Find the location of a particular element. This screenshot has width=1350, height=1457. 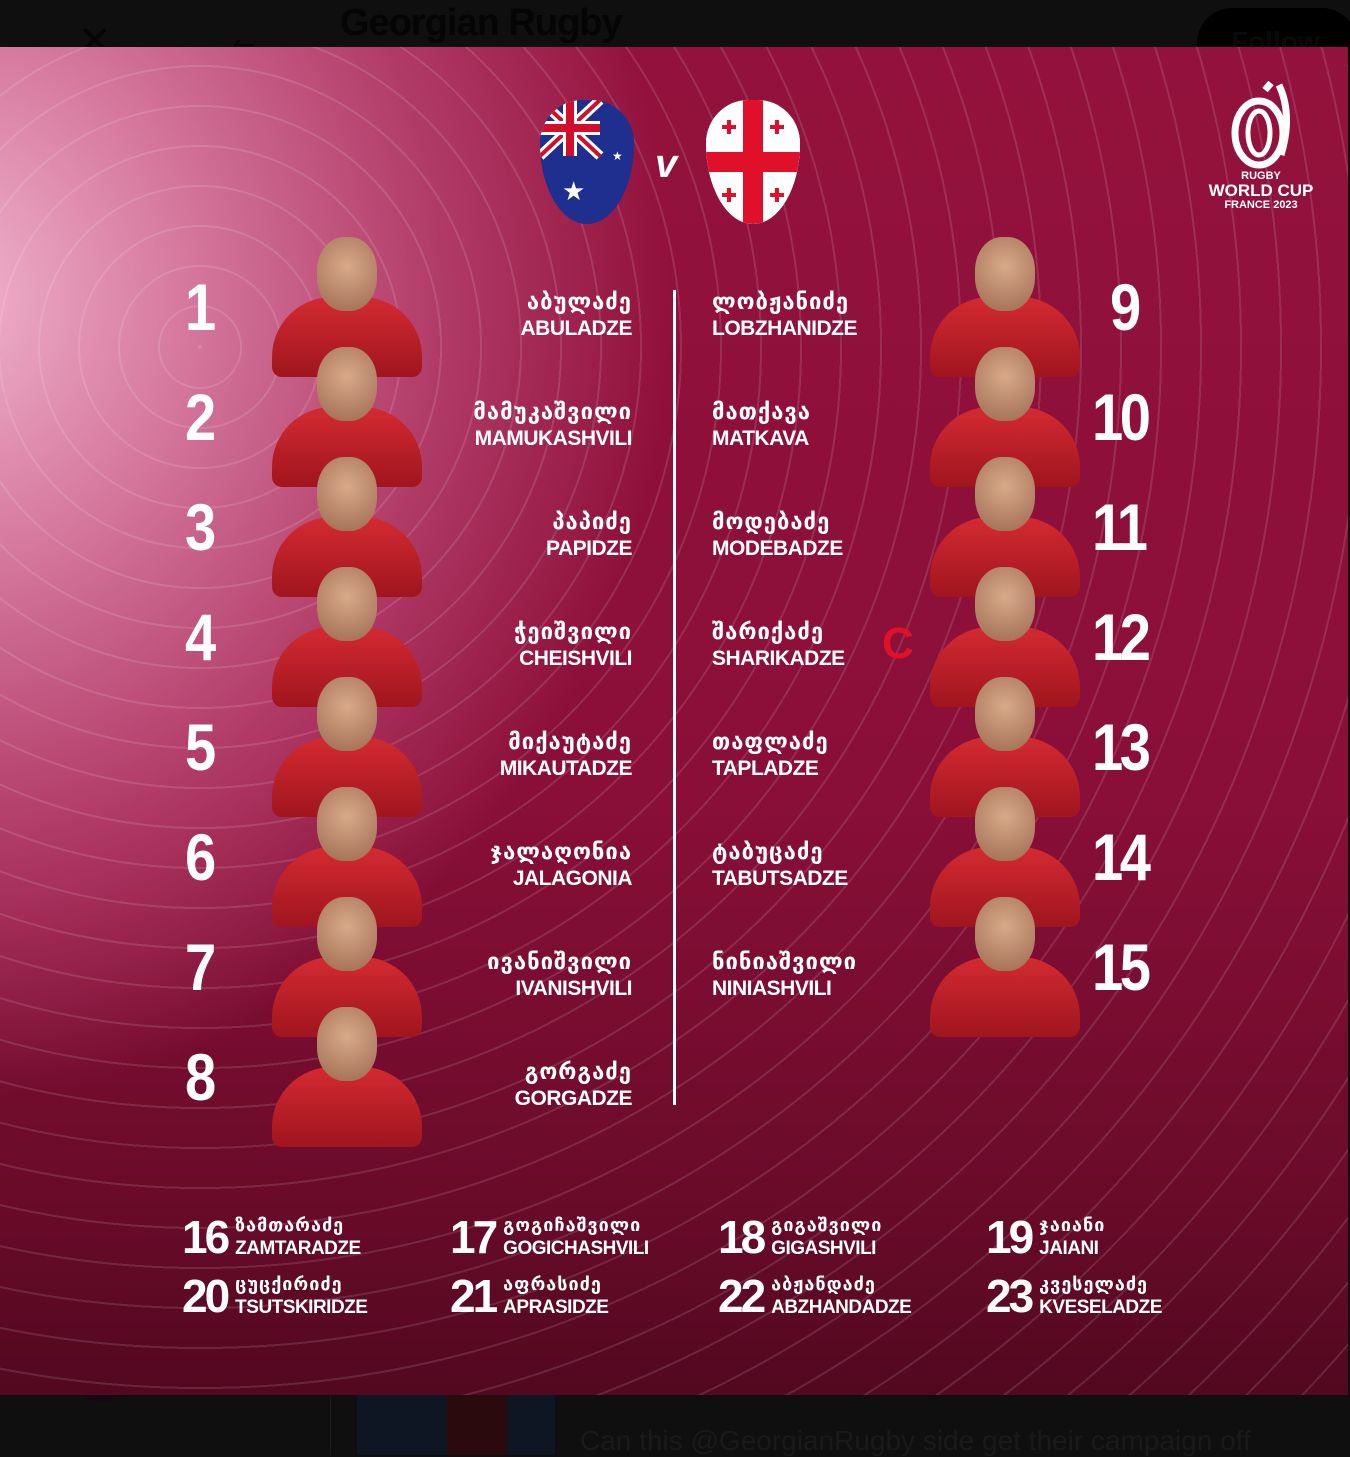

jersey-number: 10 is located at coordinates (1121, 417).